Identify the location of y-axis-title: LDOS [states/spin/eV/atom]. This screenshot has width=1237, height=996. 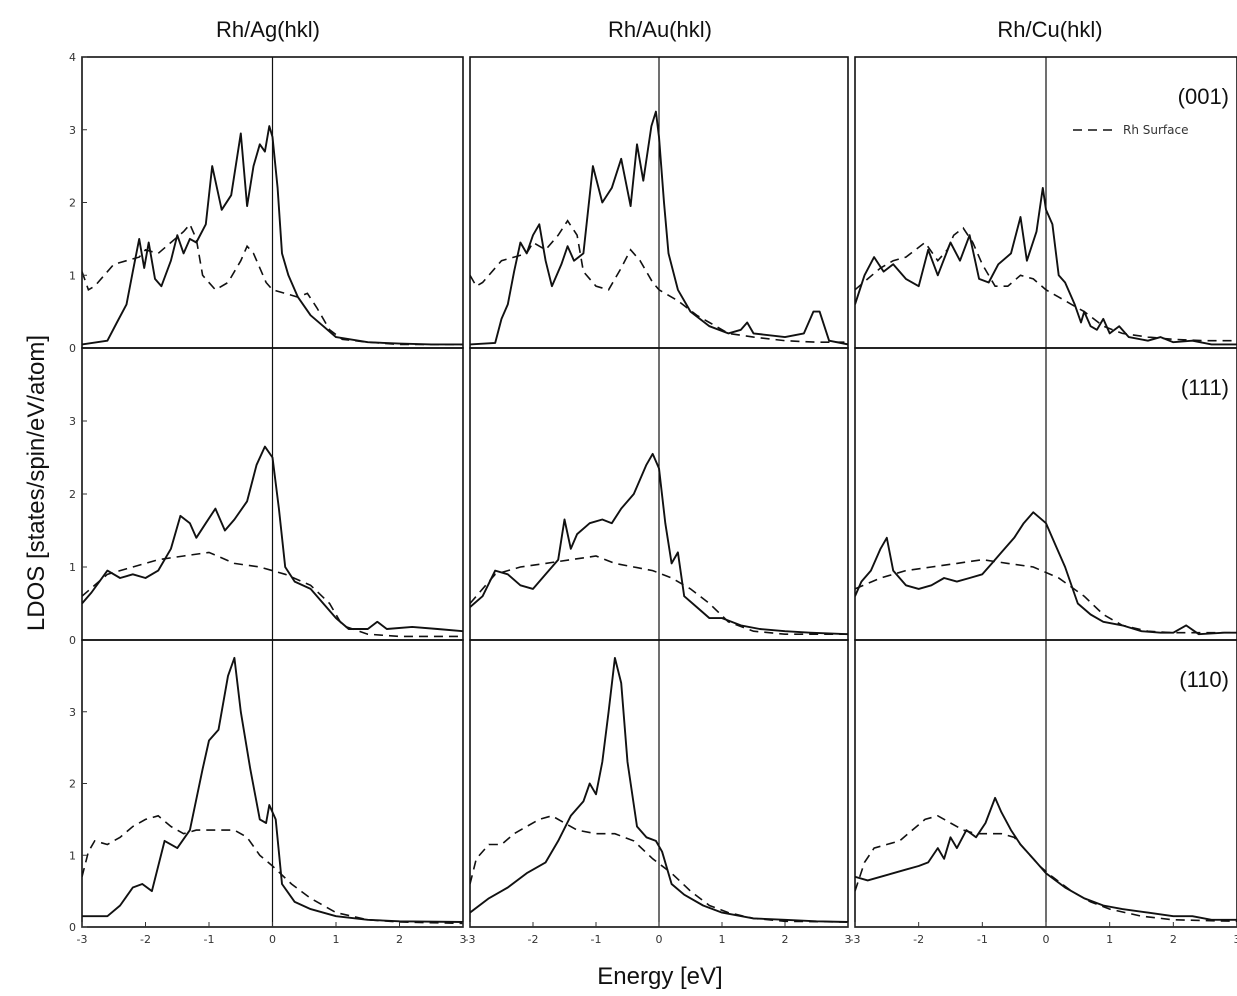
(36, 483).